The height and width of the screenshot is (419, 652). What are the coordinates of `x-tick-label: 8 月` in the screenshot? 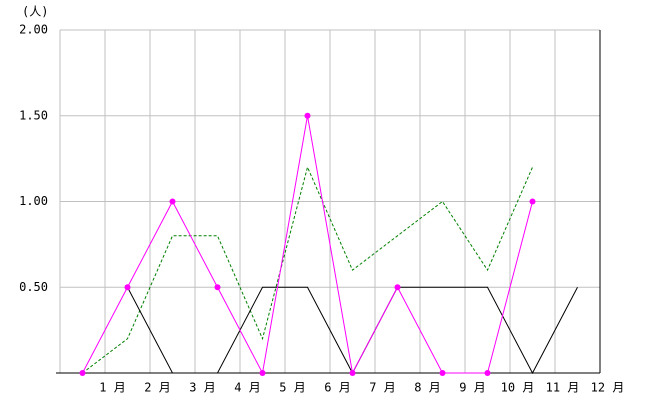 It's located at (427, 388).